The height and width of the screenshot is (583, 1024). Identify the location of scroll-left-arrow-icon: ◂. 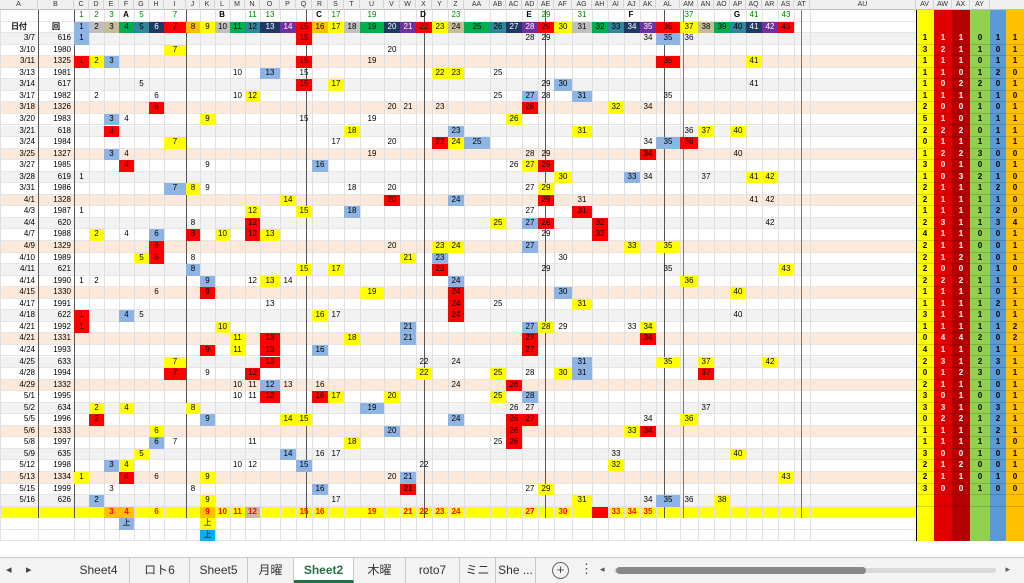
(602, 569).